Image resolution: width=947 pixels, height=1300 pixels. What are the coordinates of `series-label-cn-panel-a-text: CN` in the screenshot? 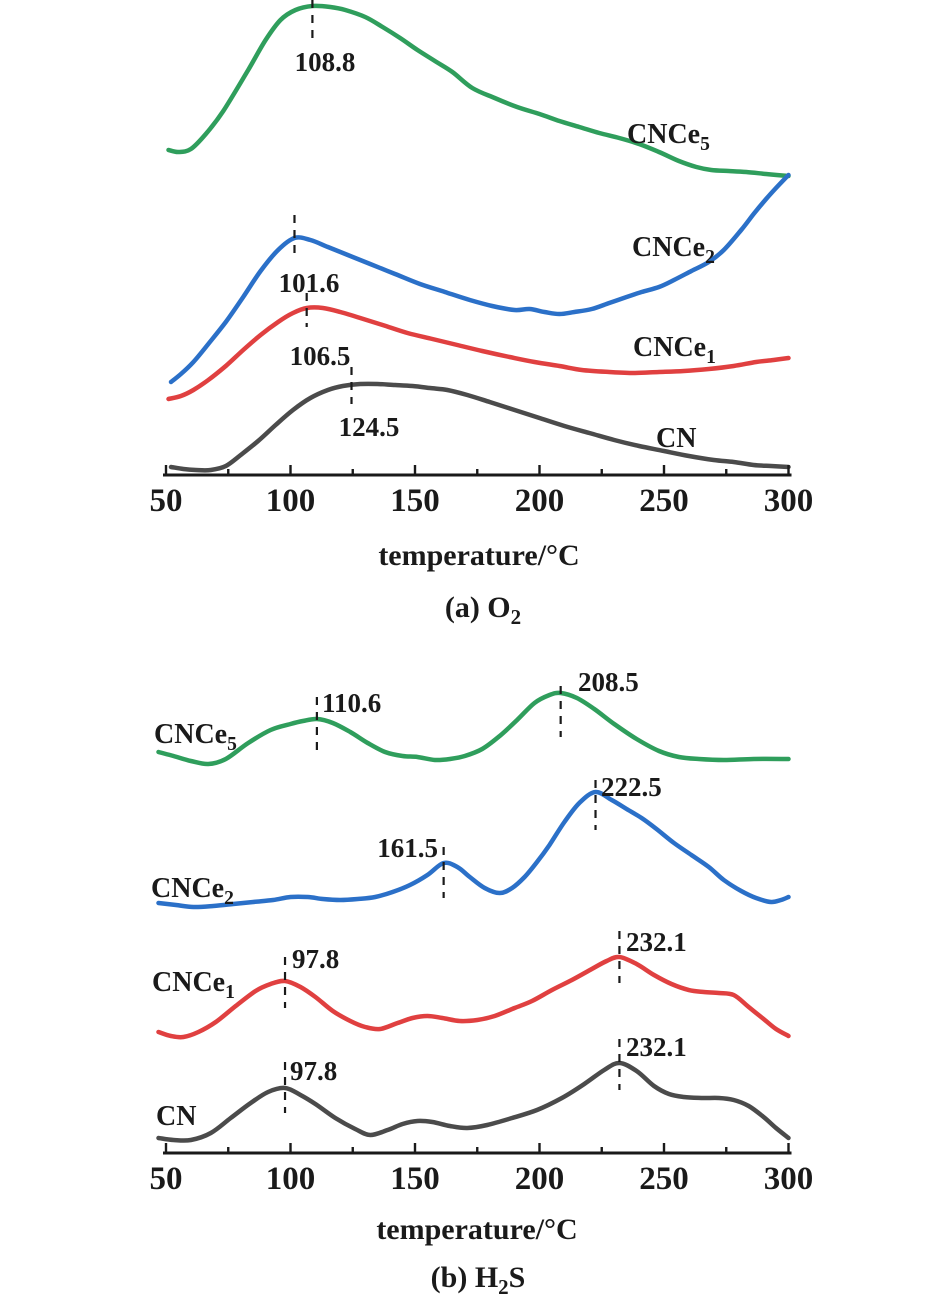 It's located at (676, 438).